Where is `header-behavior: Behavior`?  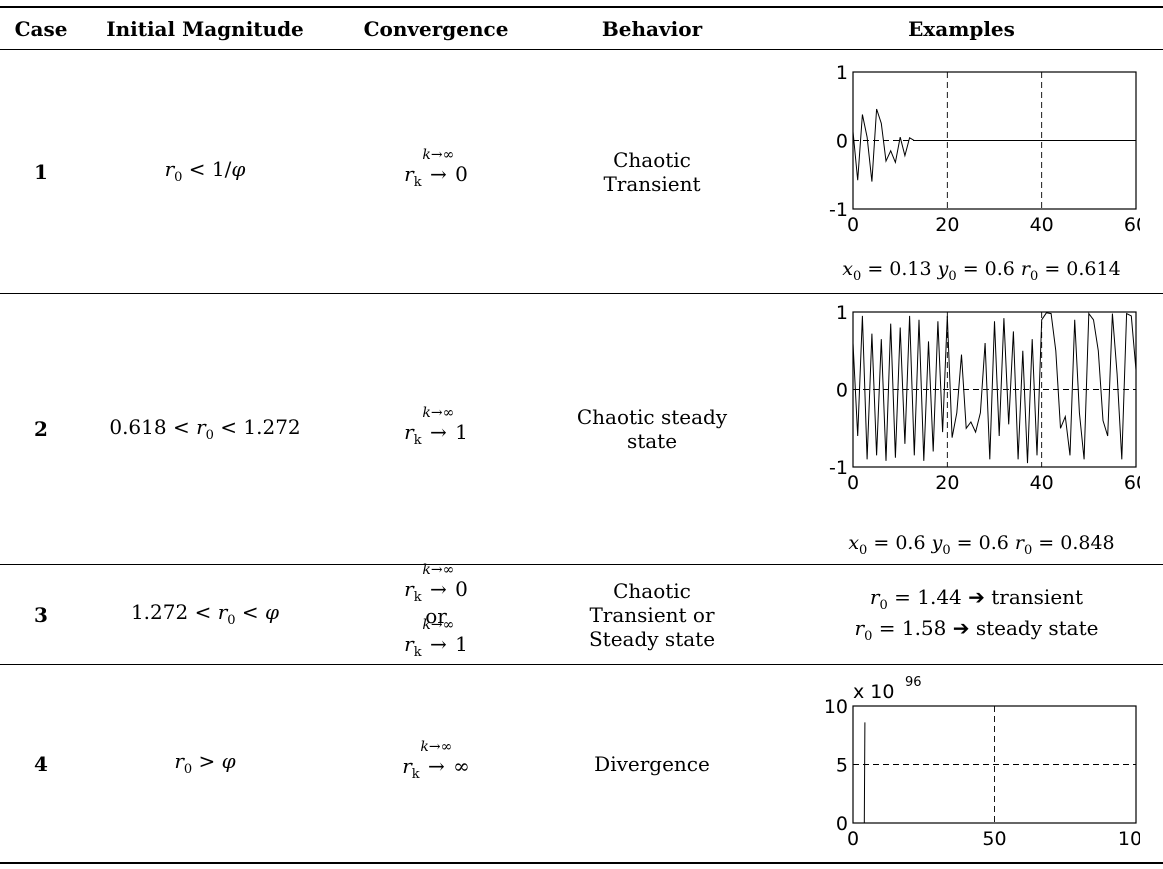 header-behavior: Behavior is located at coordinates (652, 29).